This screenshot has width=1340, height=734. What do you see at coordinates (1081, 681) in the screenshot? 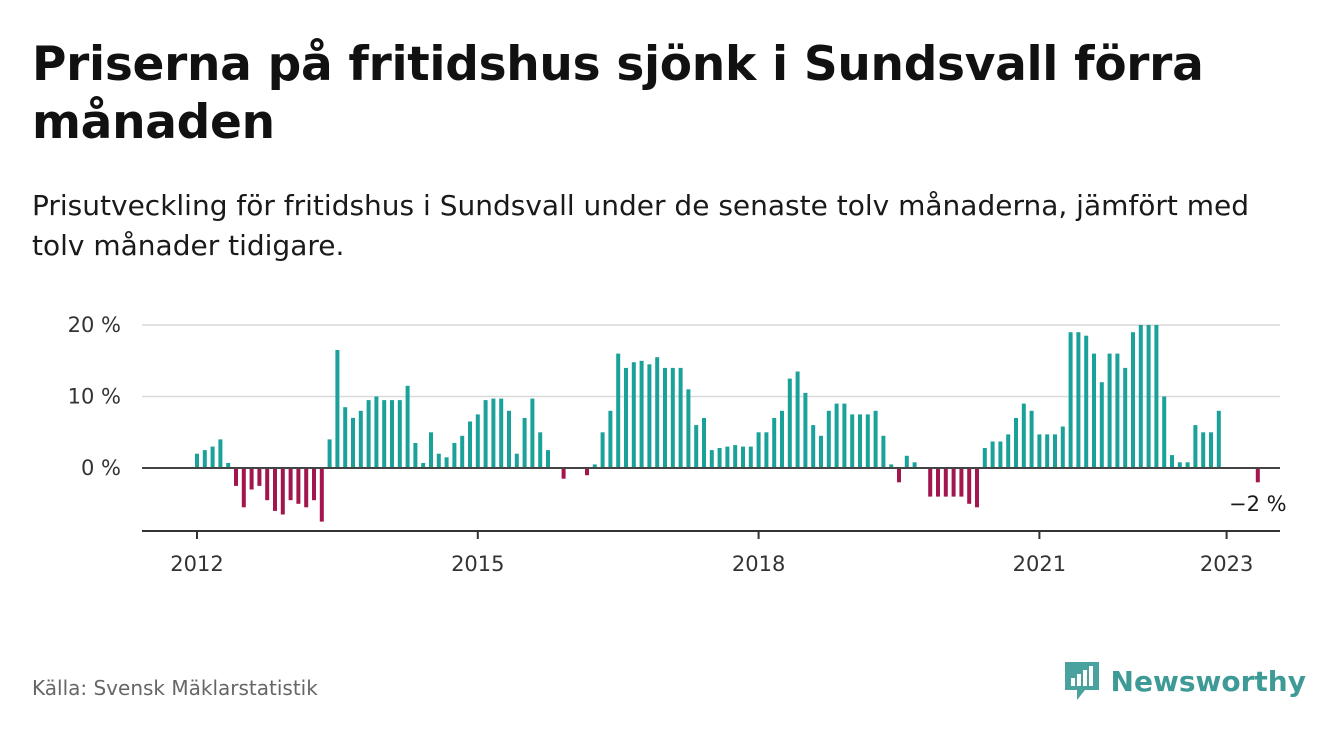
I see `newsworthy-logo-icon` at bounding box center [1081, 681].